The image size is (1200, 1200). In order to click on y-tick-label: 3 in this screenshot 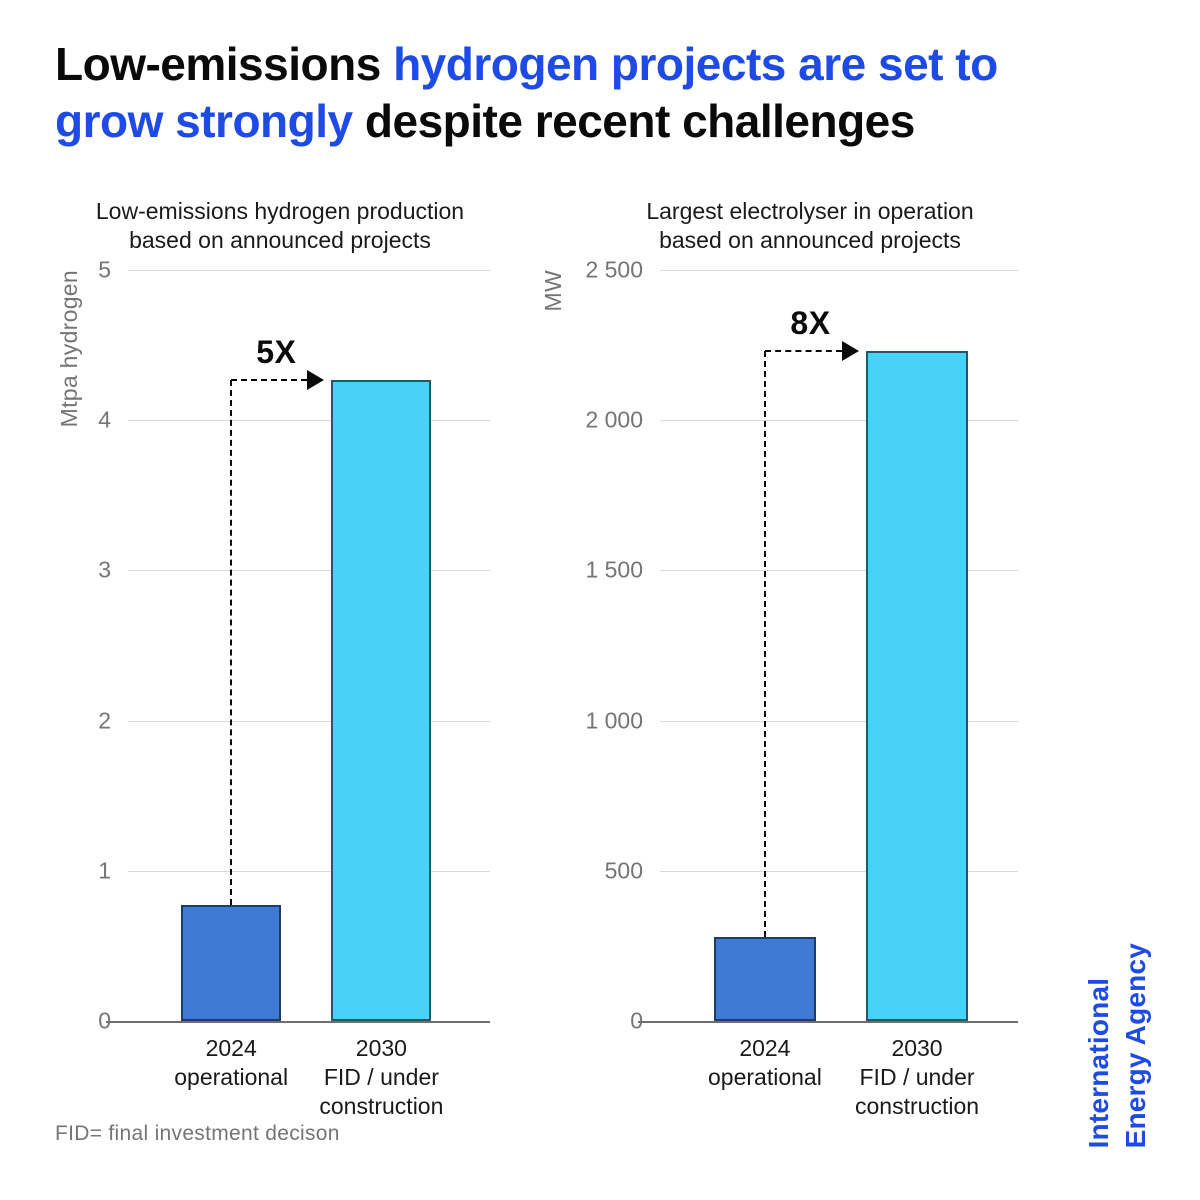, I will do `click(104, 569)`.